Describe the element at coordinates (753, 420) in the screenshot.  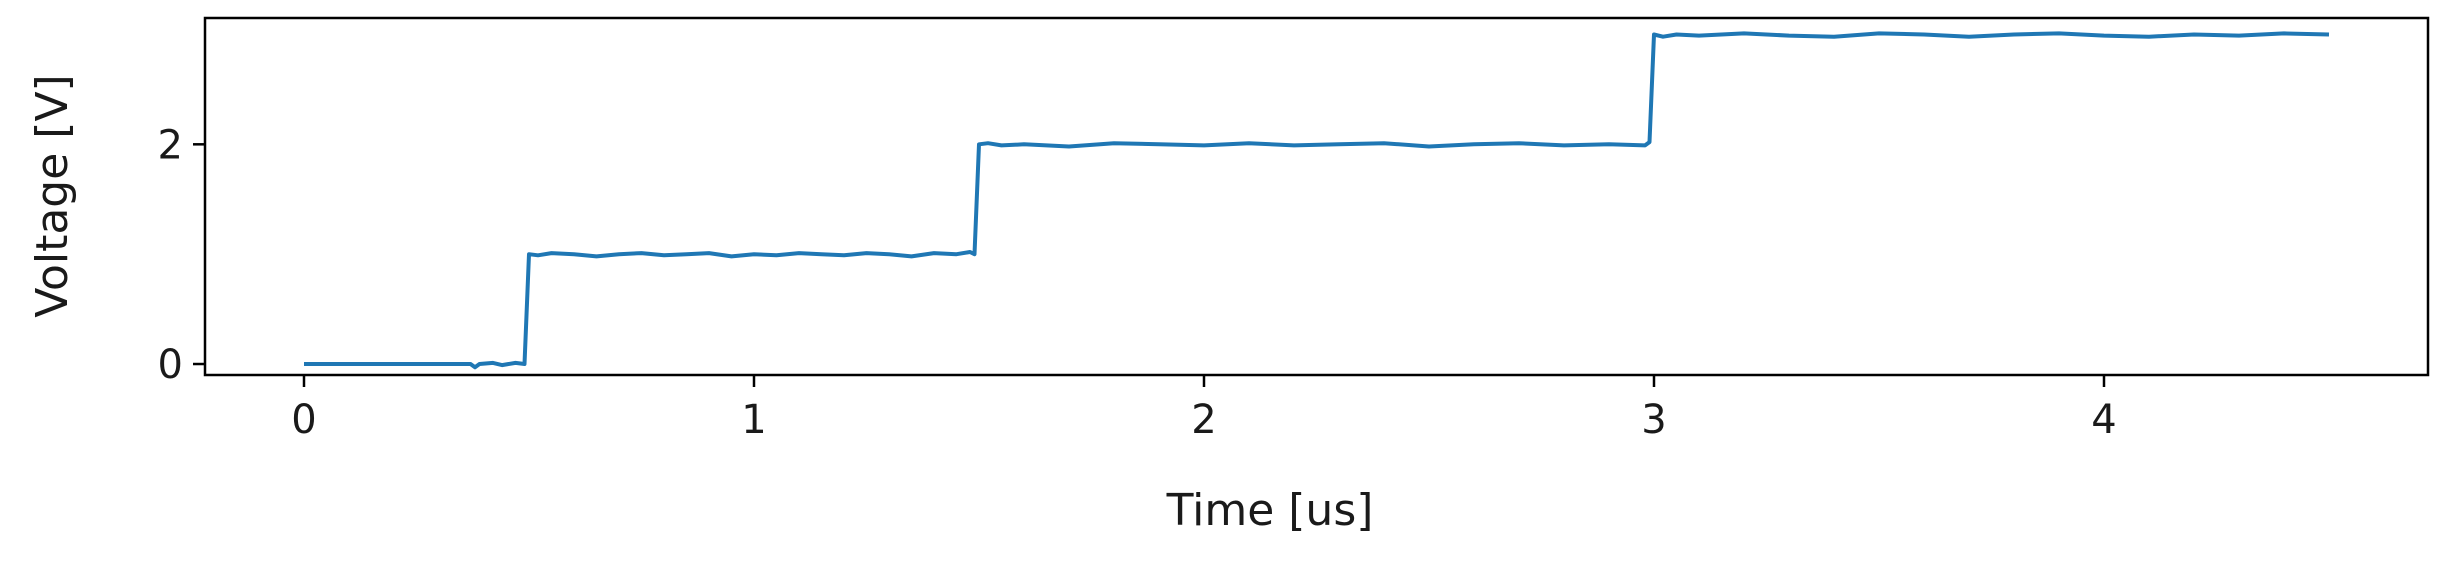
I see `x-tick-label: 1` at that location.